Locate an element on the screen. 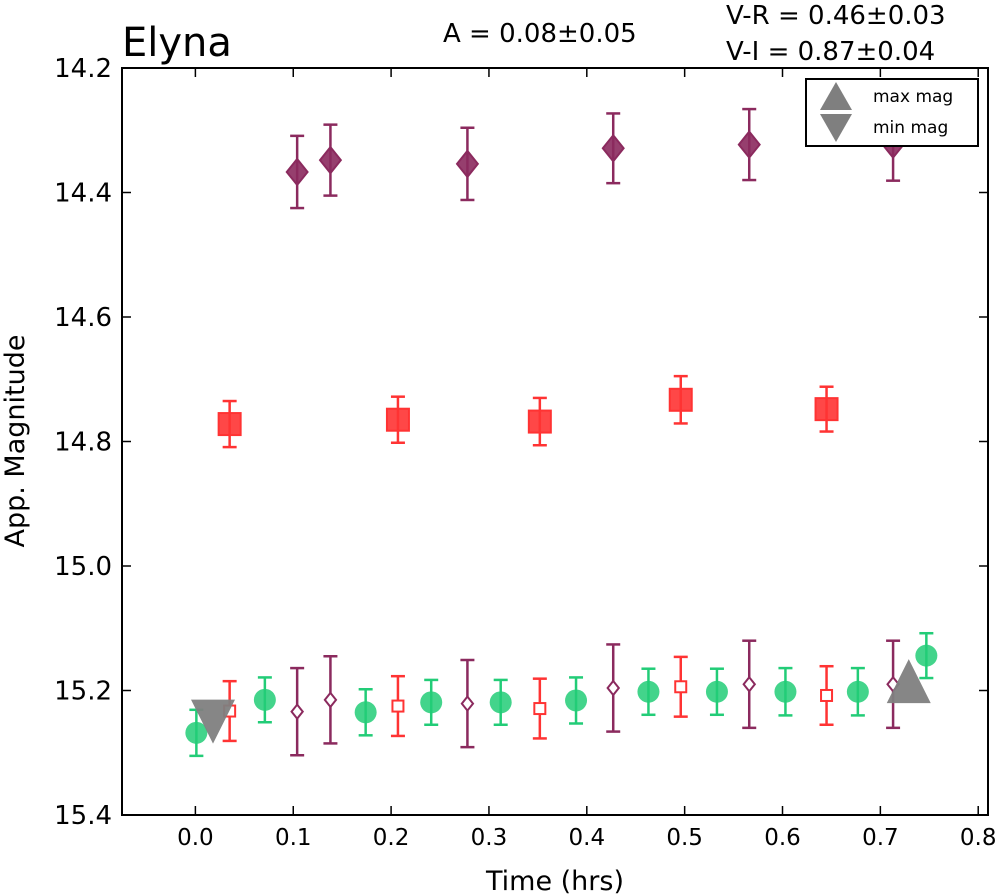 This screenshot has height=895, width=1000. chart-title: Elyna is located at coordinates (177, 43).